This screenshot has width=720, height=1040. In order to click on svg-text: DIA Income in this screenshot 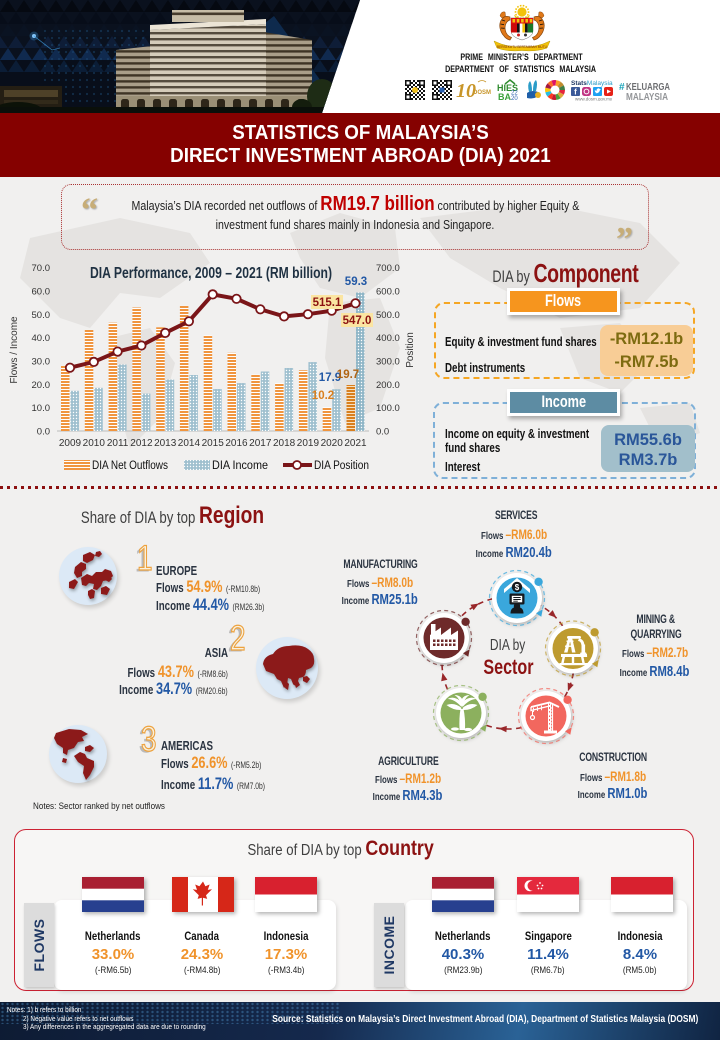, I will do `click(240, 466)`.